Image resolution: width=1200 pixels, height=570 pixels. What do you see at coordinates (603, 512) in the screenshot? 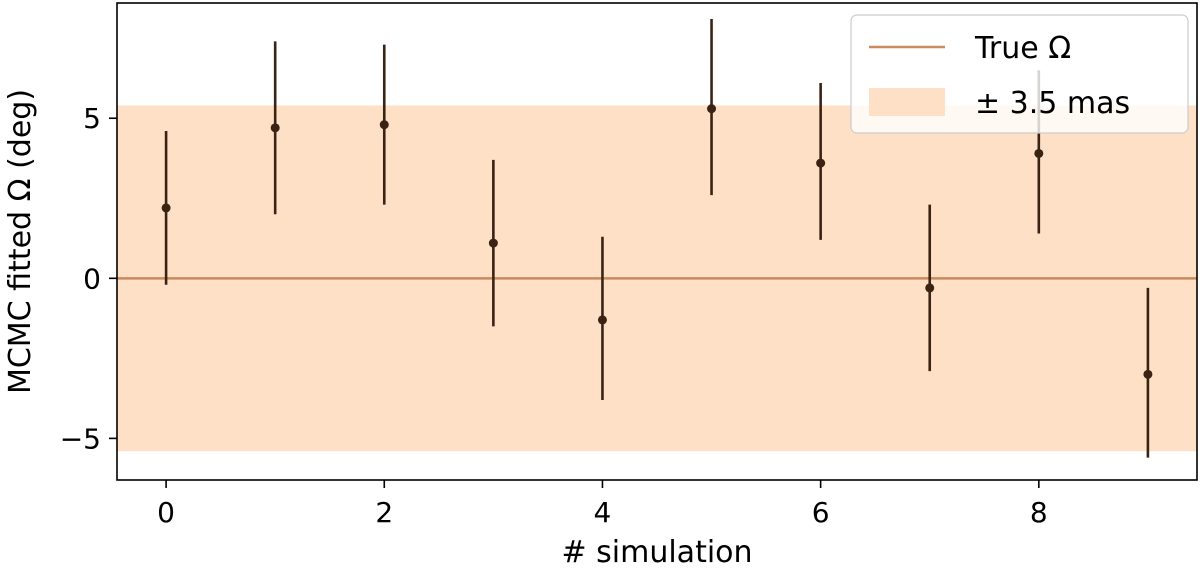
I see `x-tick-label: 4` at bounding box center [603, 512].